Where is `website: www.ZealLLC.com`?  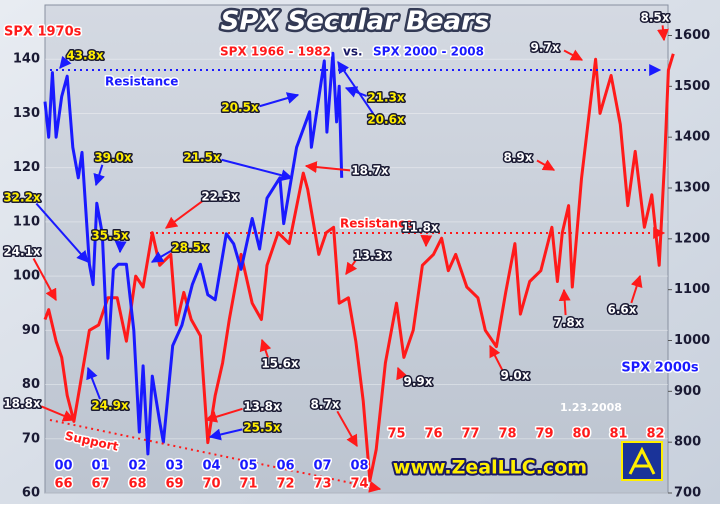
website: www.ZealLLC.com is located at coordinates (490, 468).